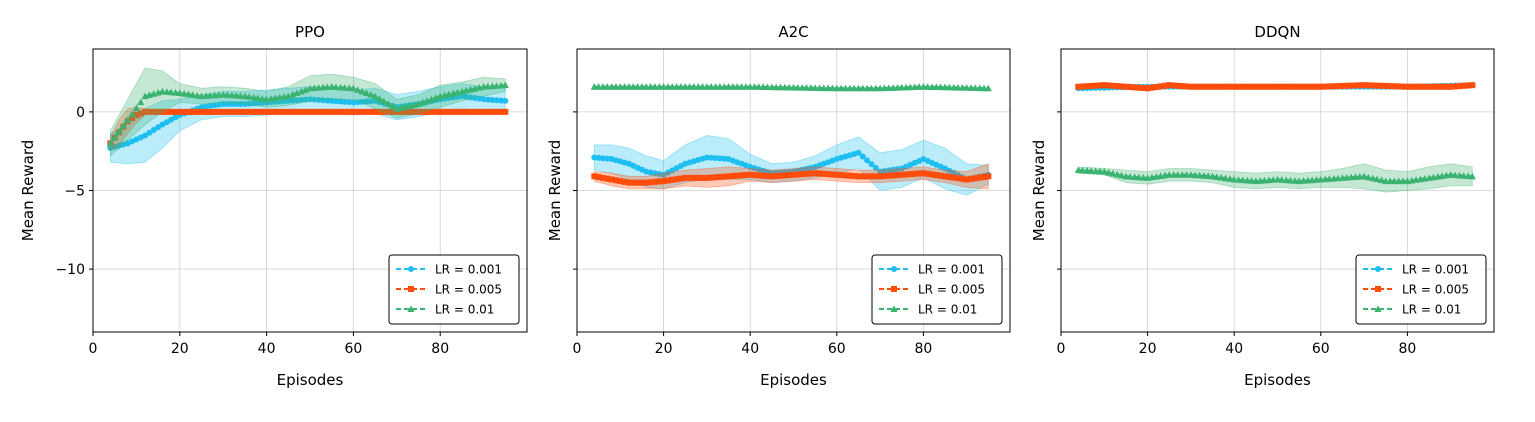  Describe the element at coordinates (923, 349) in the screenshot. I see `x-tick-label: 80` at that location.